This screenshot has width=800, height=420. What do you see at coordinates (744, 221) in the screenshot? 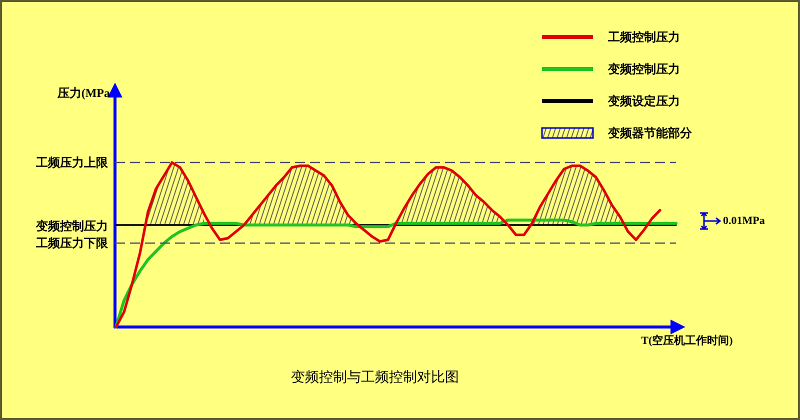
I see `annotation: 0.01MPa` at bounding box center [744, 221].